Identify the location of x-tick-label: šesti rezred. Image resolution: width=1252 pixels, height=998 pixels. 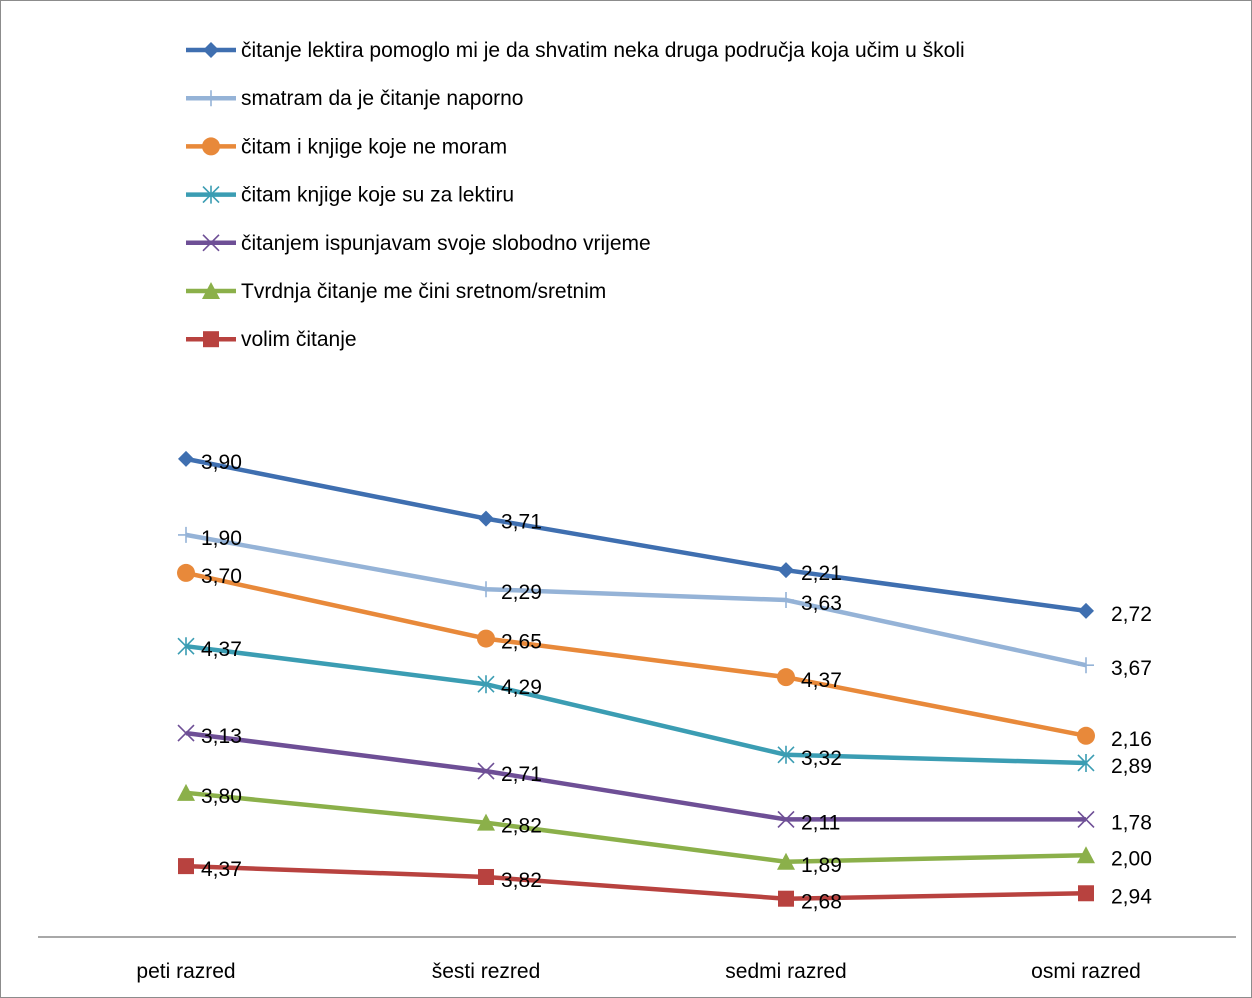
(486, 971).